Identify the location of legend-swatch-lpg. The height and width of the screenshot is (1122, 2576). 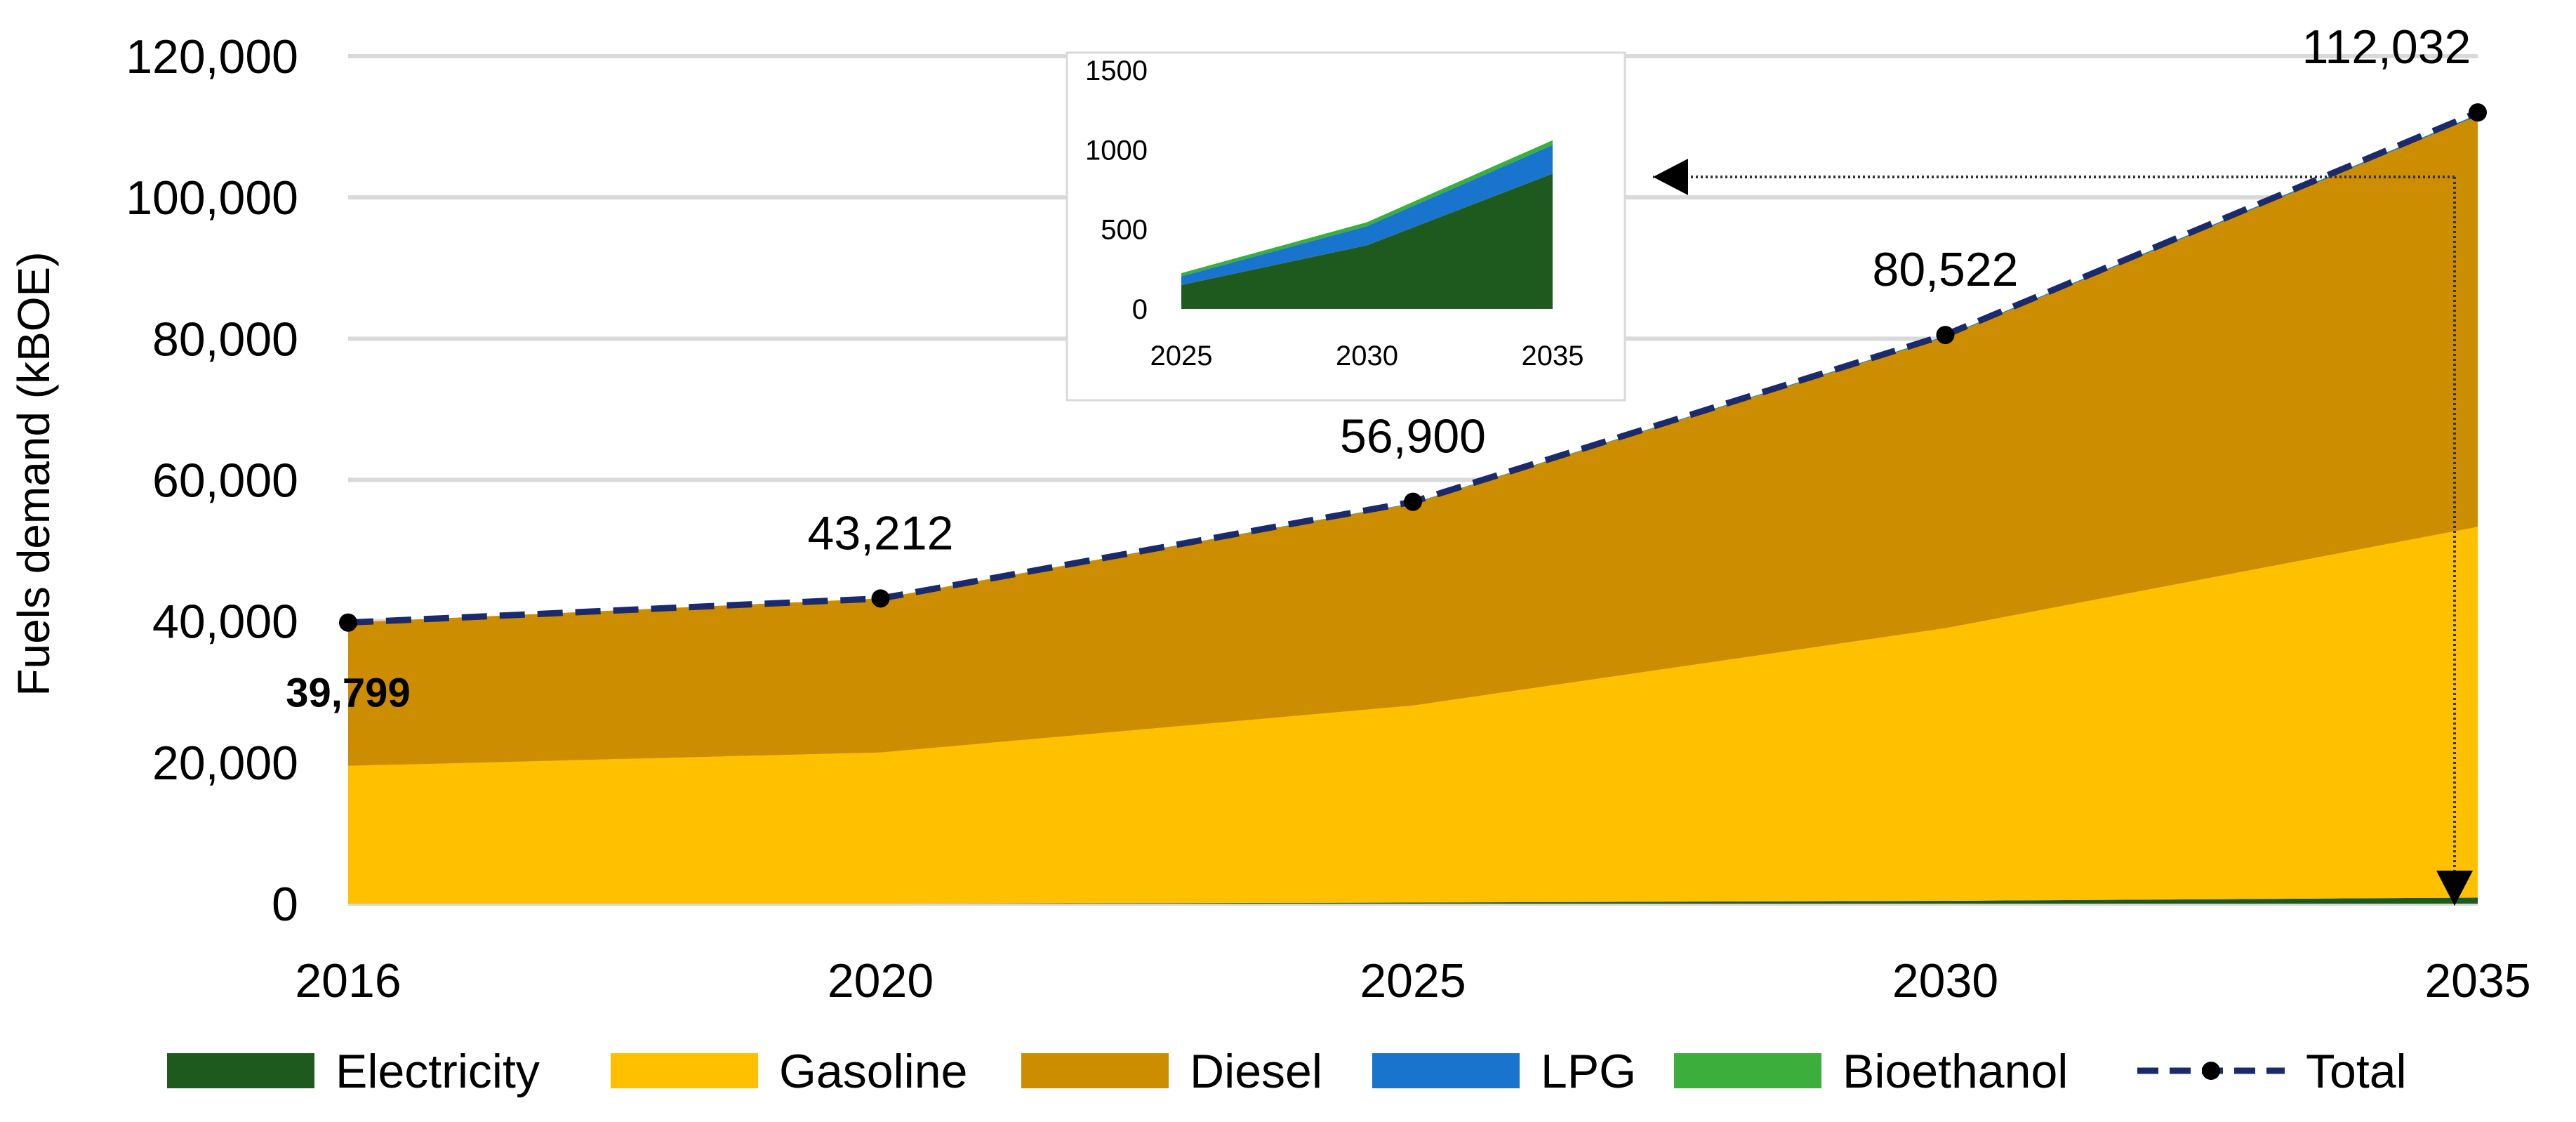
(1446, 1070).